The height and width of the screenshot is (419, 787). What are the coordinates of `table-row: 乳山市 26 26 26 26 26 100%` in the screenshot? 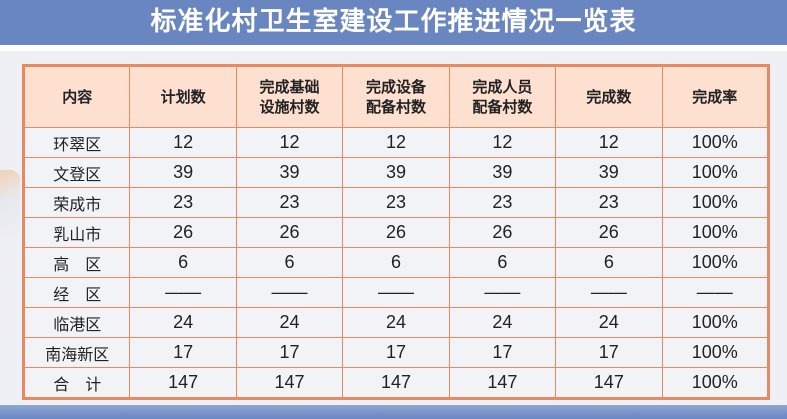 It's located at (396, 232).